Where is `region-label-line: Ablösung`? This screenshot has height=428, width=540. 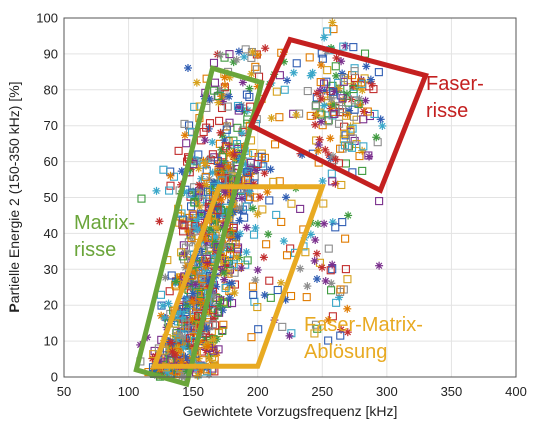
region-label-line: Ablösung is located at coordinates (345, 352).